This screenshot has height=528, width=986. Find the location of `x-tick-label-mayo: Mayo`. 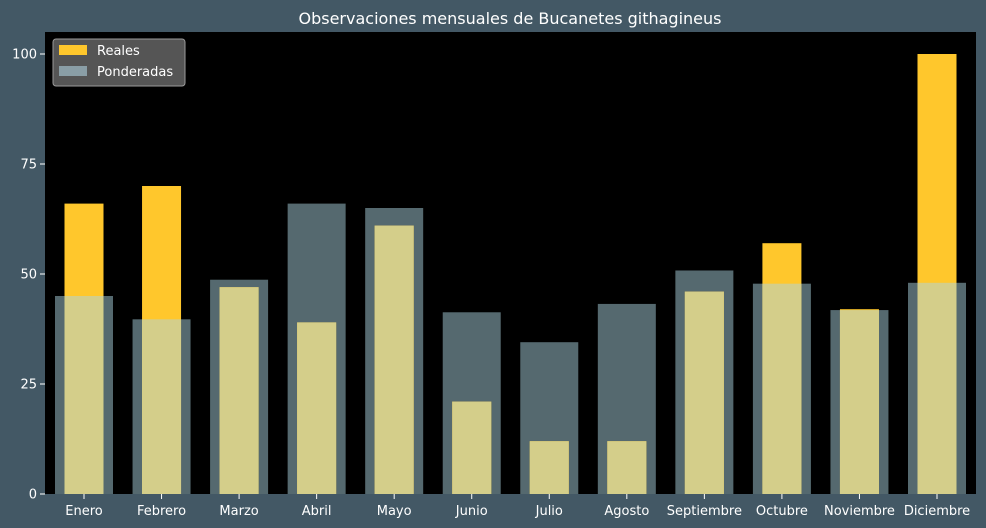

x-tick-label-mayo: Mayo is located at coordinates (394, 511).